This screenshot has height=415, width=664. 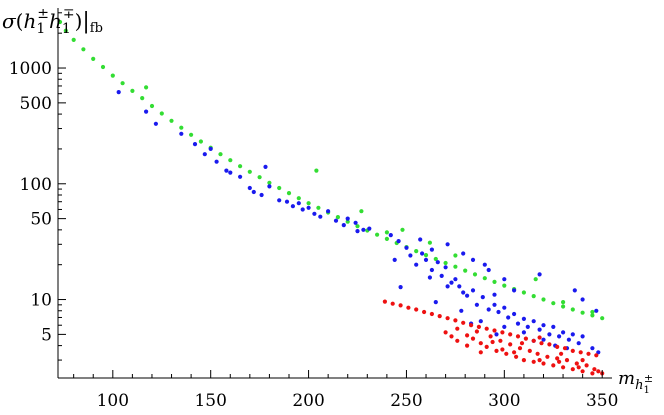 What do you see at coordinates (41, 220) in the screenshot?
I see `y-tick-label: 50` at bounding box center [41, 220].